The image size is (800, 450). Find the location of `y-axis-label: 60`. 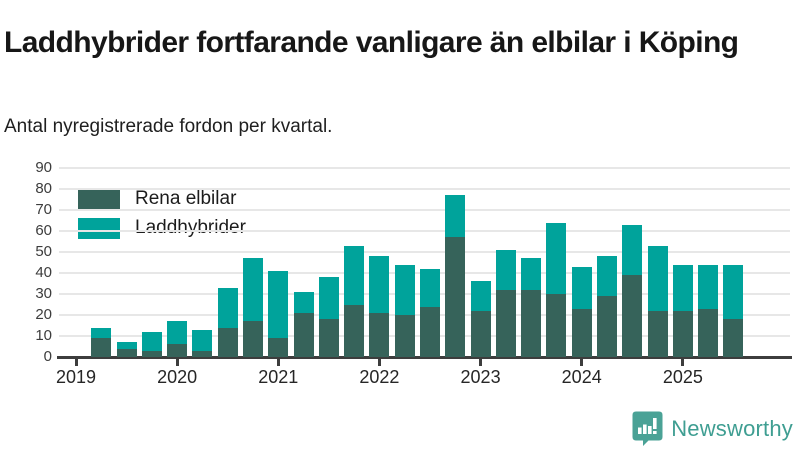

y-axis-label: 60 is located at coordinates (43, 230).